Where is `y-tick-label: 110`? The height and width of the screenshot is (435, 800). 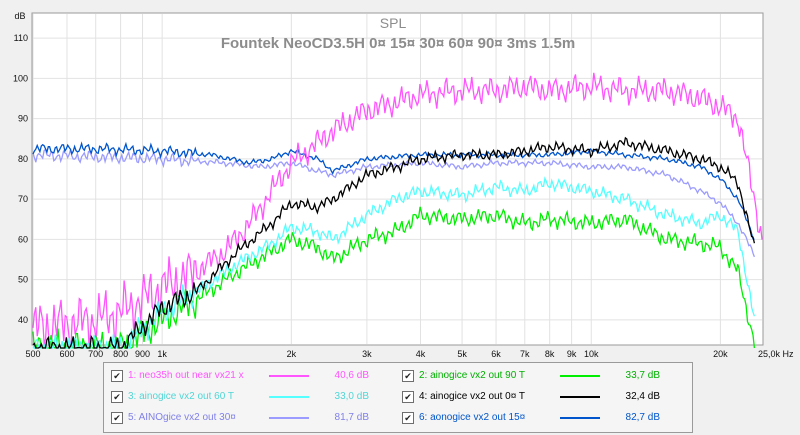
y-tick-label: 110 is located at coordinates (21, 38).